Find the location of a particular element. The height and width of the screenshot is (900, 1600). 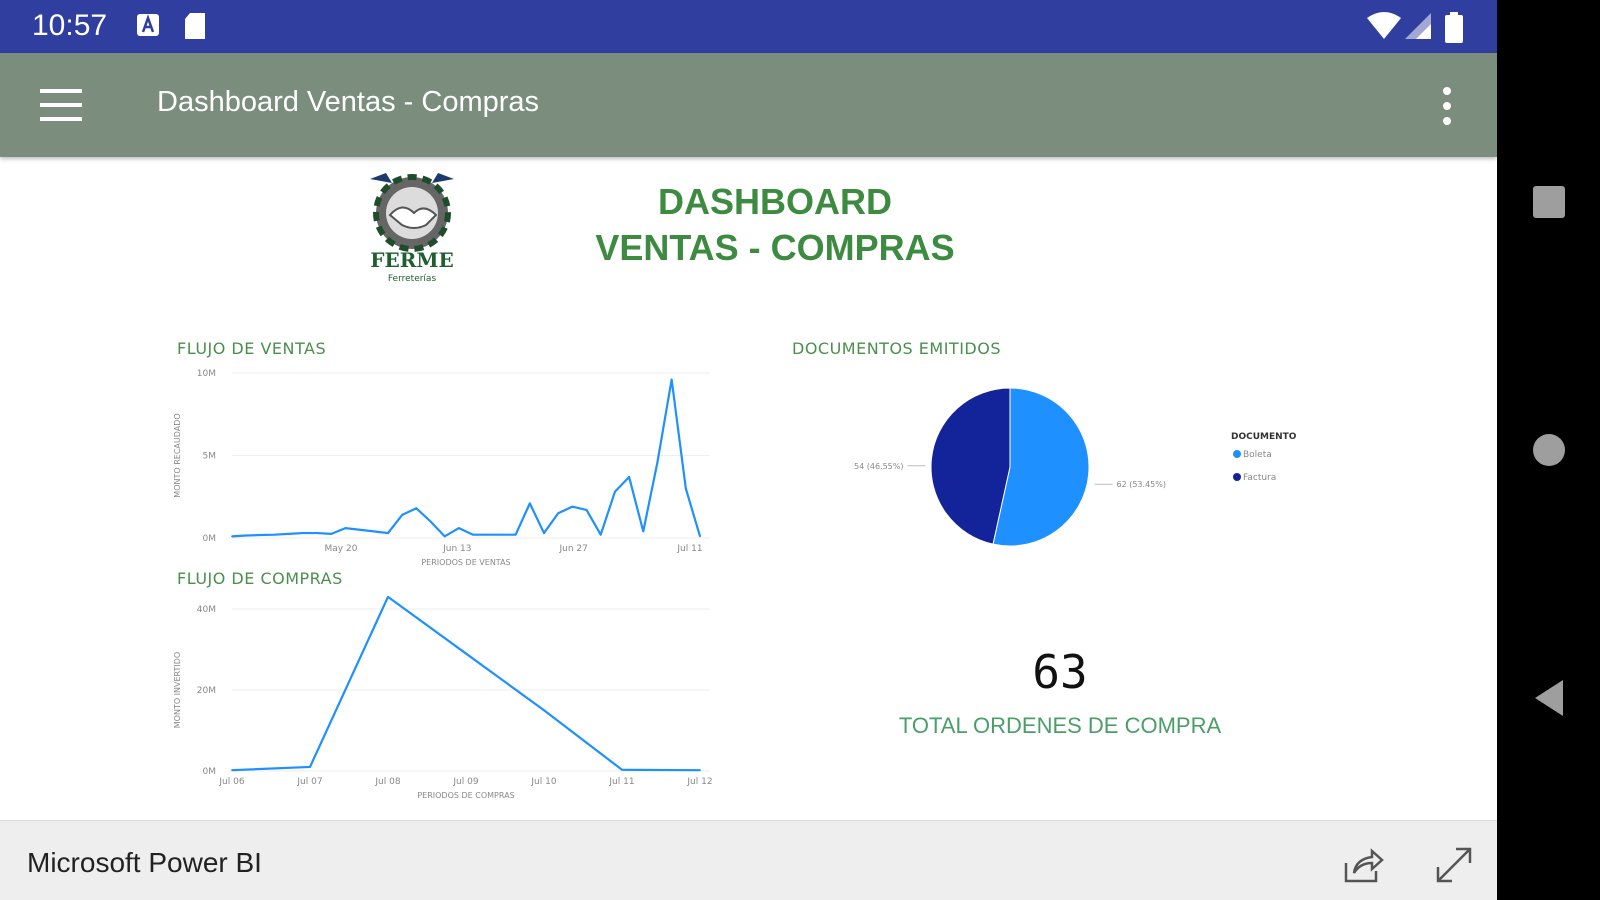

pie-slice-factura is located at coordinates (970, 466).